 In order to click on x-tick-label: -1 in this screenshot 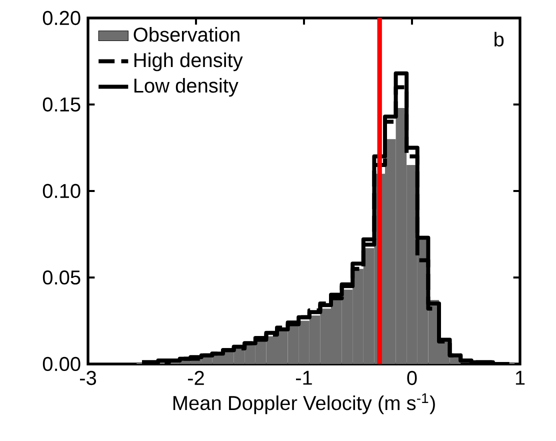, I will do `click(304, 377)`.